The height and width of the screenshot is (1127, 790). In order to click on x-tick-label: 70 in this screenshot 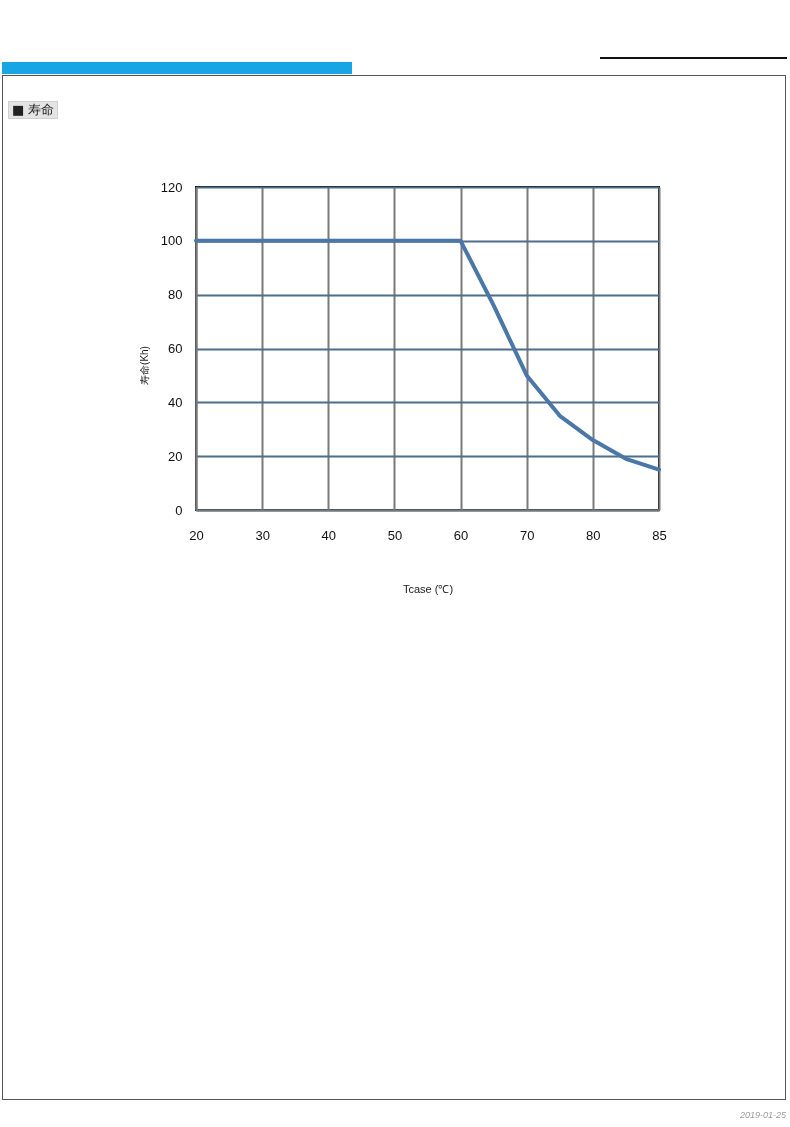, I will do `click(527, 535)`.